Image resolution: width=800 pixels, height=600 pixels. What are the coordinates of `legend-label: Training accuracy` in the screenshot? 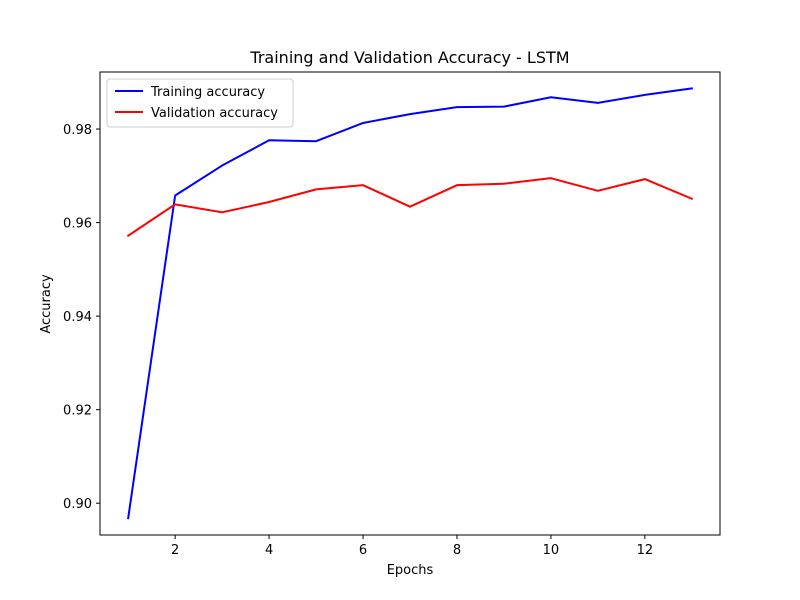 It's located at (207, 92).